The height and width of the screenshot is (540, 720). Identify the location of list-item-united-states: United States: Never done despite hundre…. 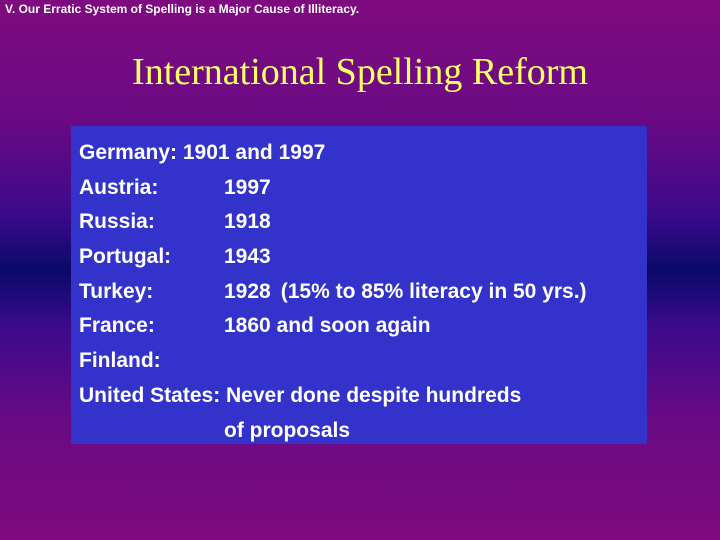
(359, 396).